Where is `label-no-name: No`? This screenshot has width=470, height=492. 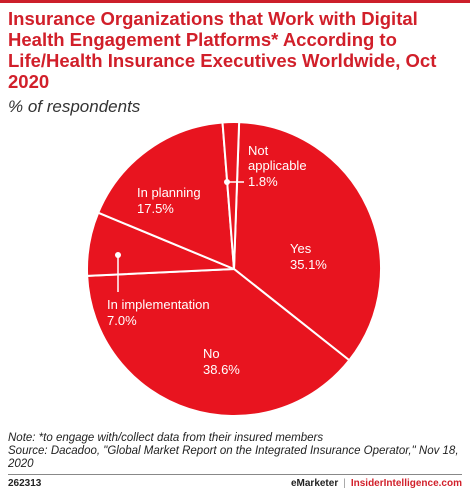 label-no-name: No is located at coordinates (211, 353).